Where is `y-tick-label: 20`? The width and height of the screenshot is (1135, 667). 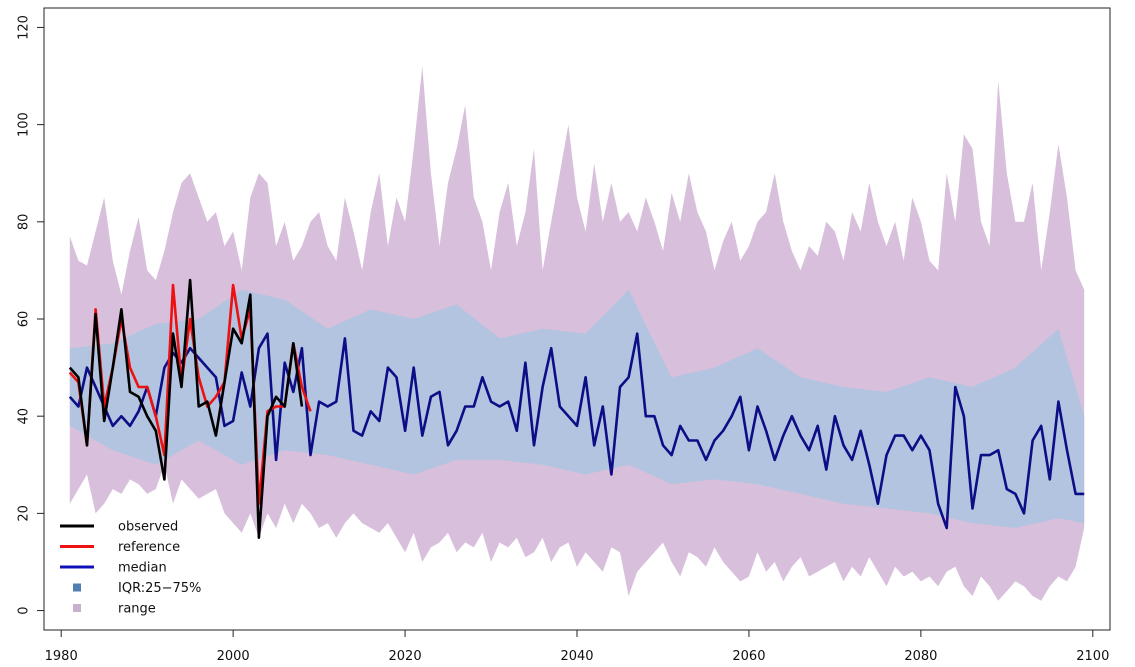 y-tick-label: 20 is located at coordinates (24, 513).